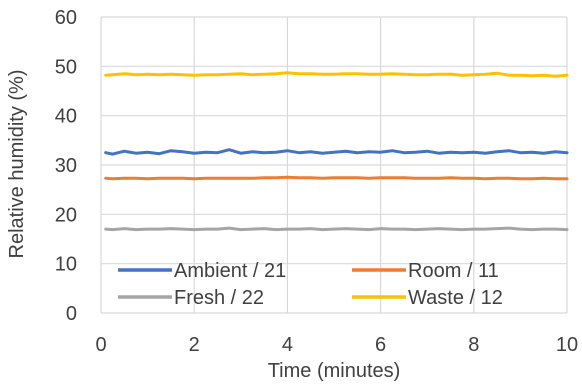 This screenshot has width=582, height=387. I want to click on x-tick-label: 2, so click(194, 345).